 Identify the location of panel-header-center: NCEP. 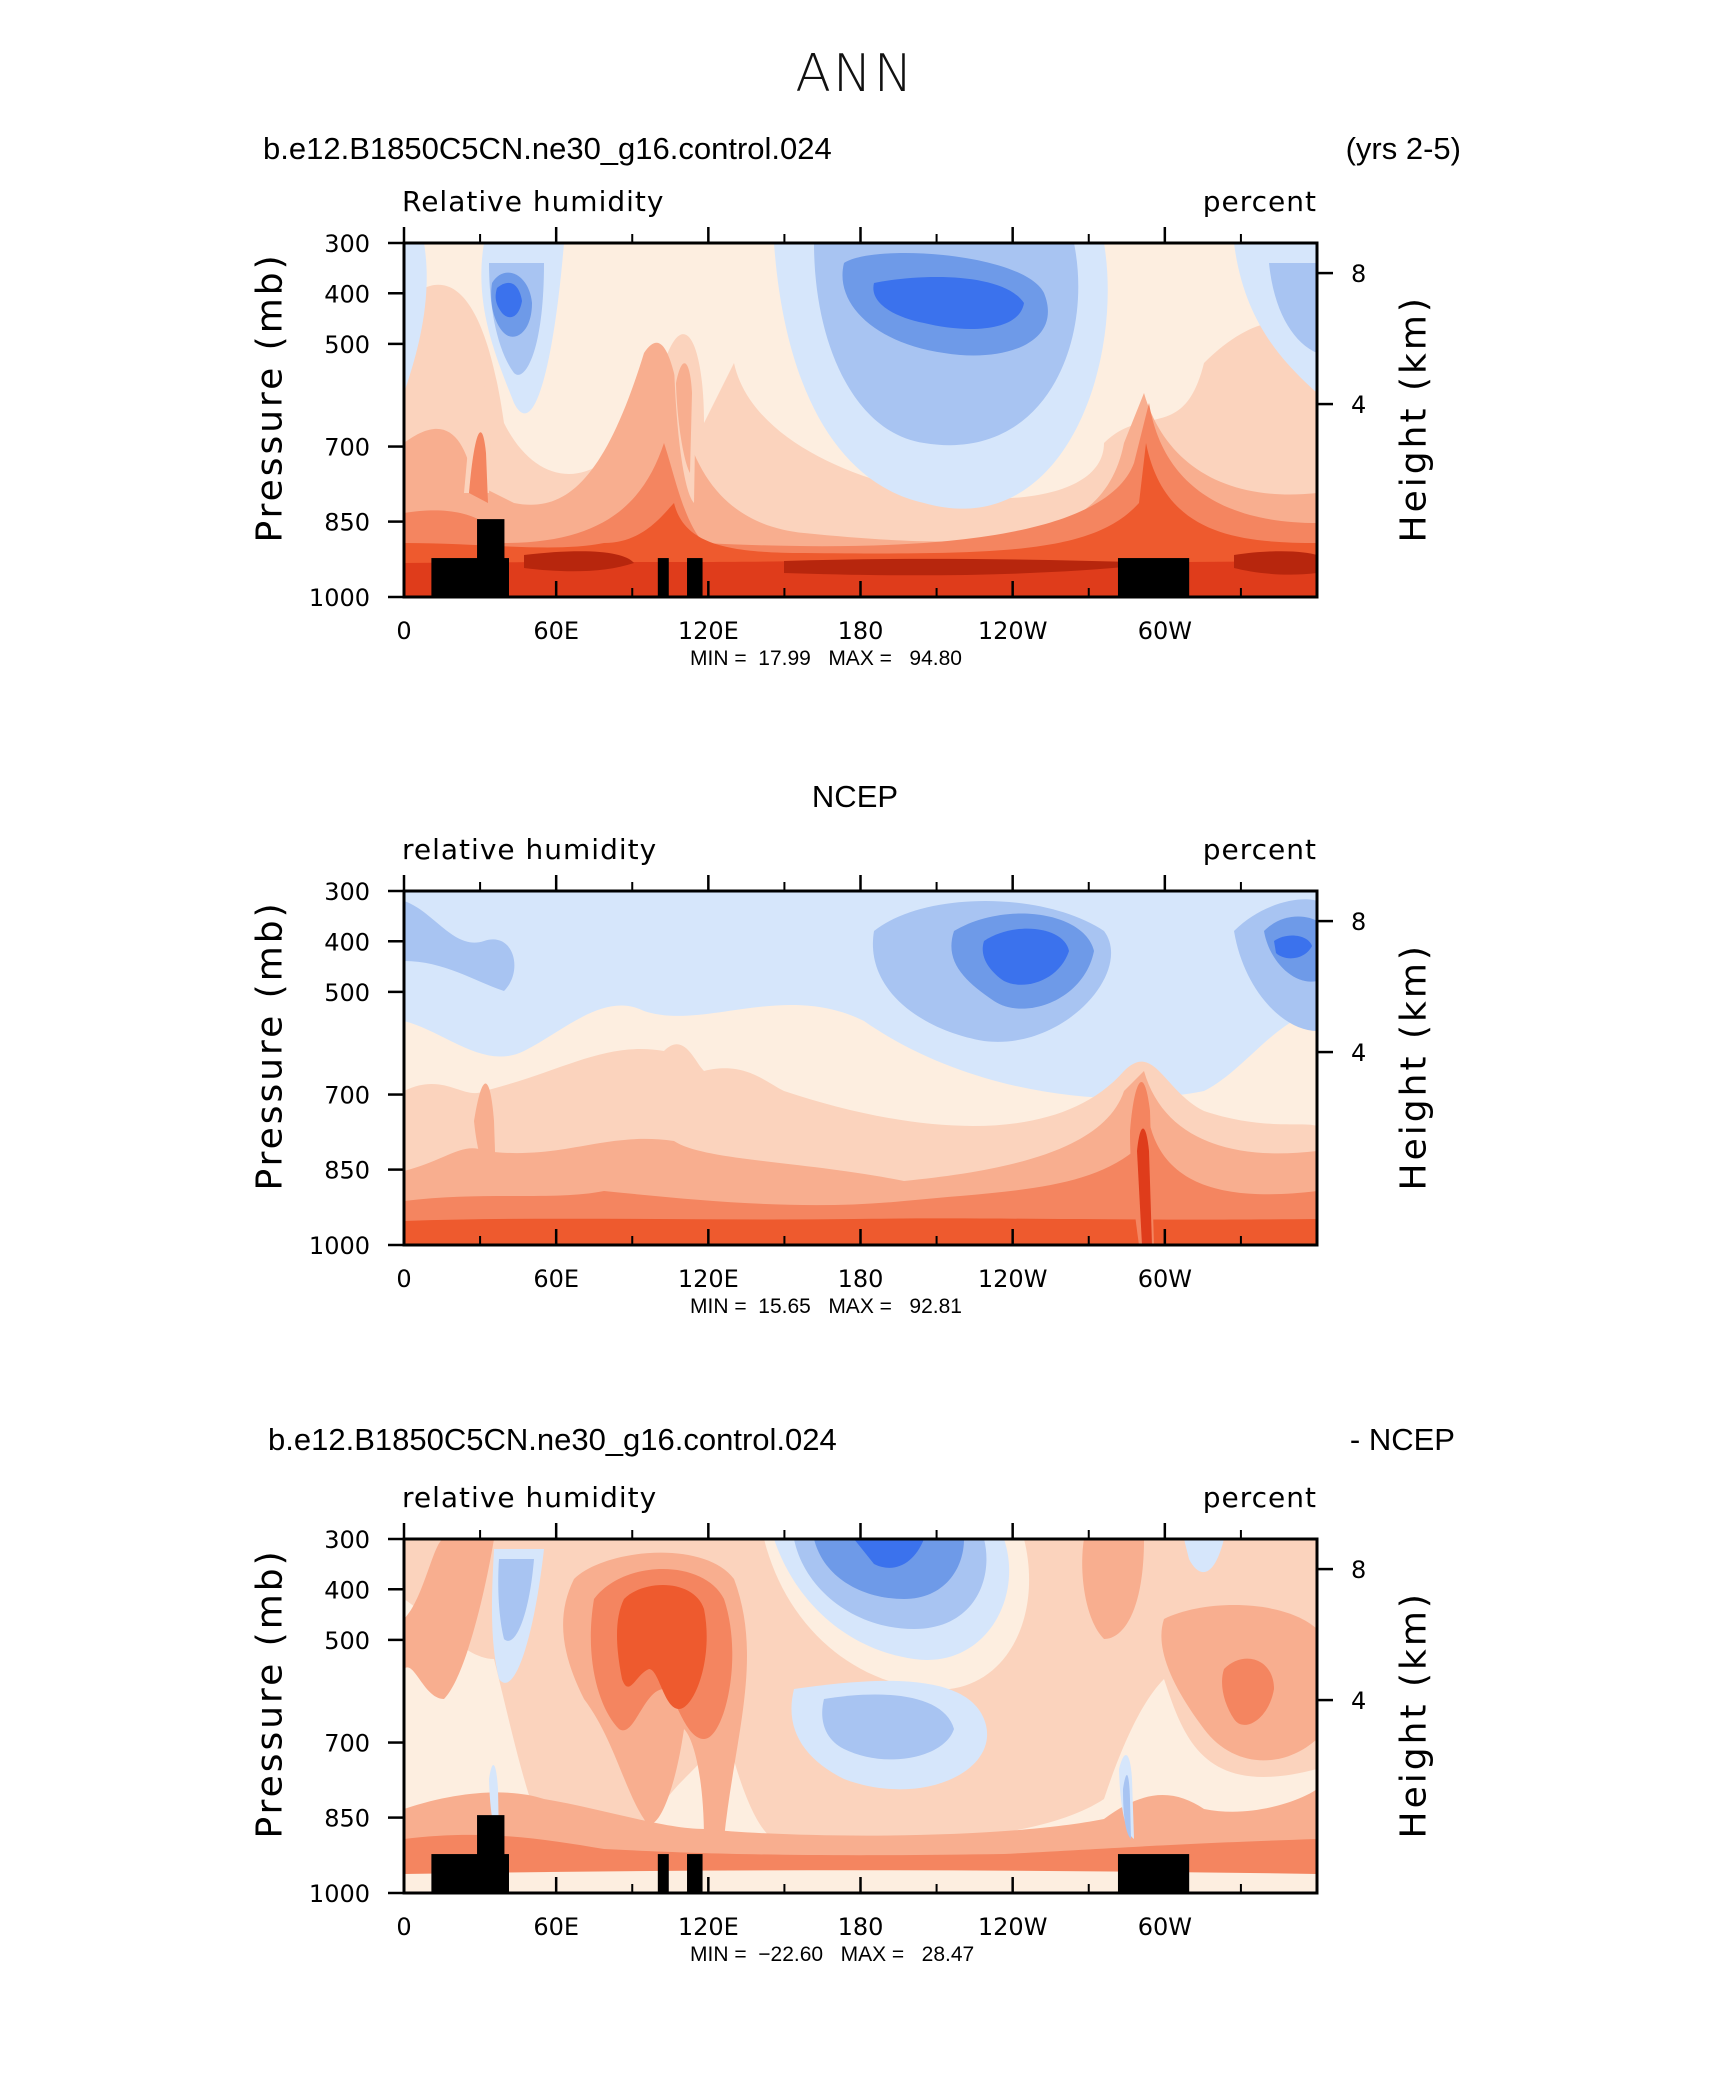
(855, 796).